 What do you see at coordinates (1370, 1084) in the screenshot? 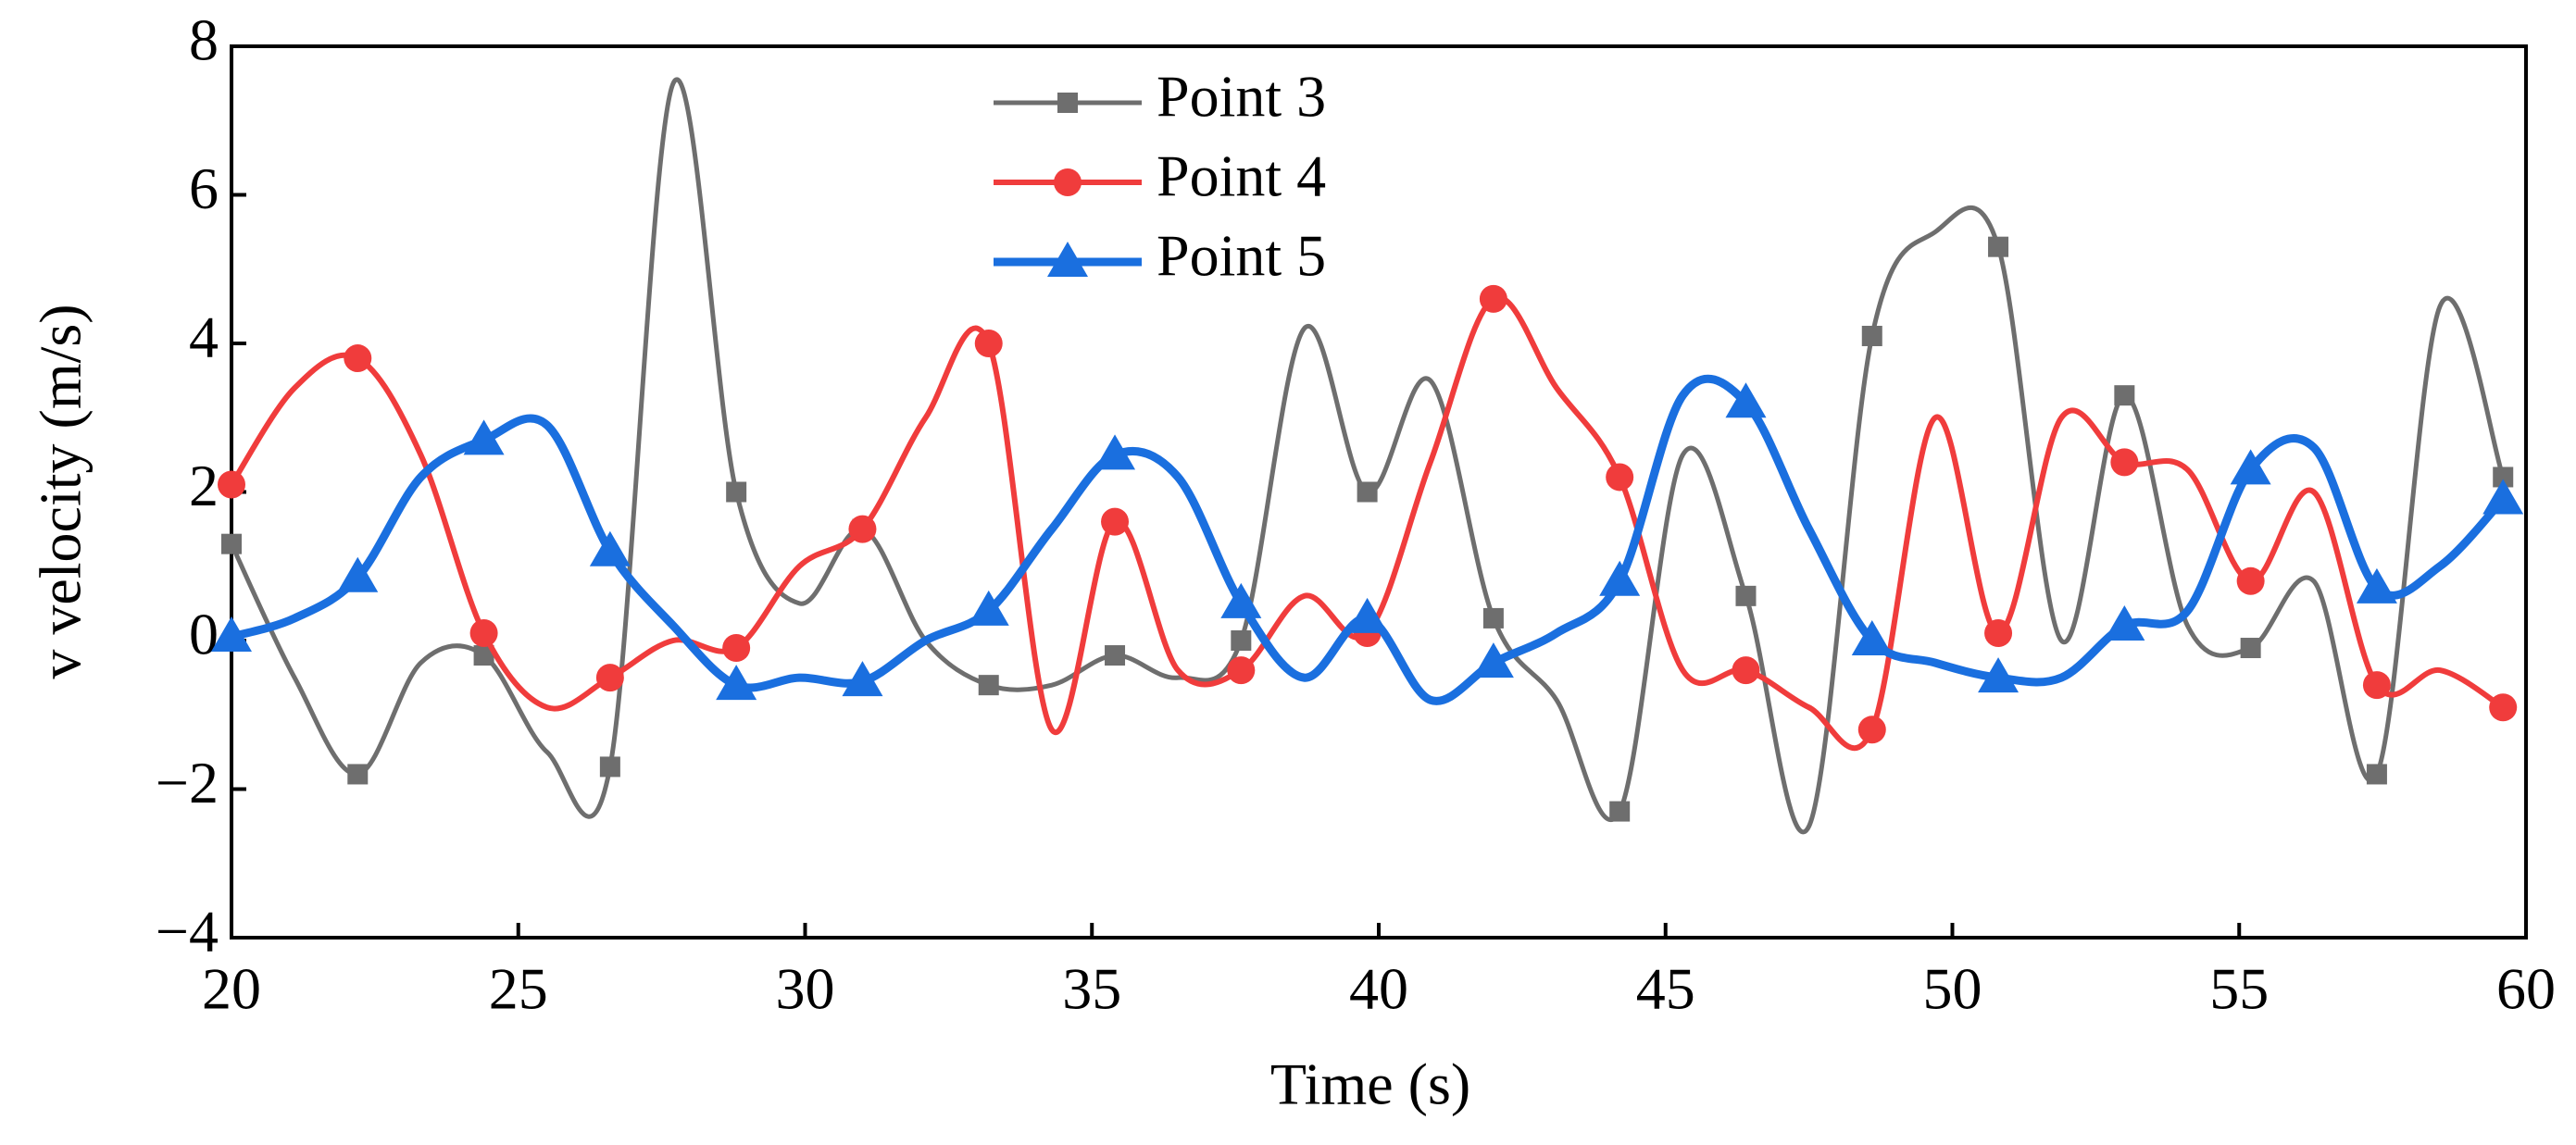
I see `x-axis-label: Time (s)` at bounding box center [1370, 1084].